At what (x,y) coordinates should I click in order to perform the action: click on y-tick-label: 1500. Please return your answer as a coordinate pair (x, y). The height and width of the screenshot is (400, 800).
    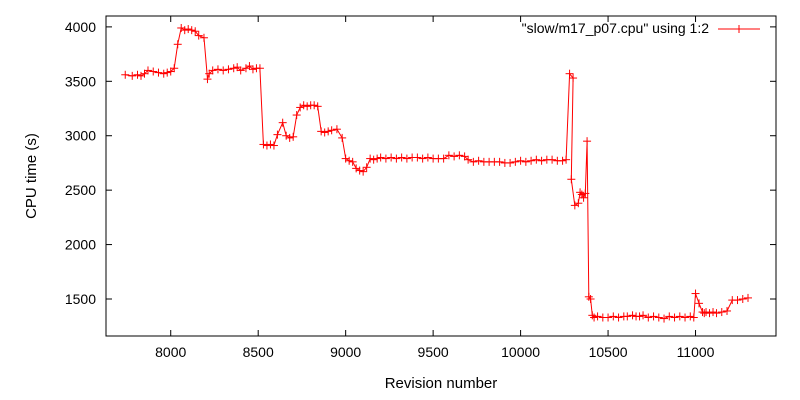
    Looking at the image, I should click on (80, 299).